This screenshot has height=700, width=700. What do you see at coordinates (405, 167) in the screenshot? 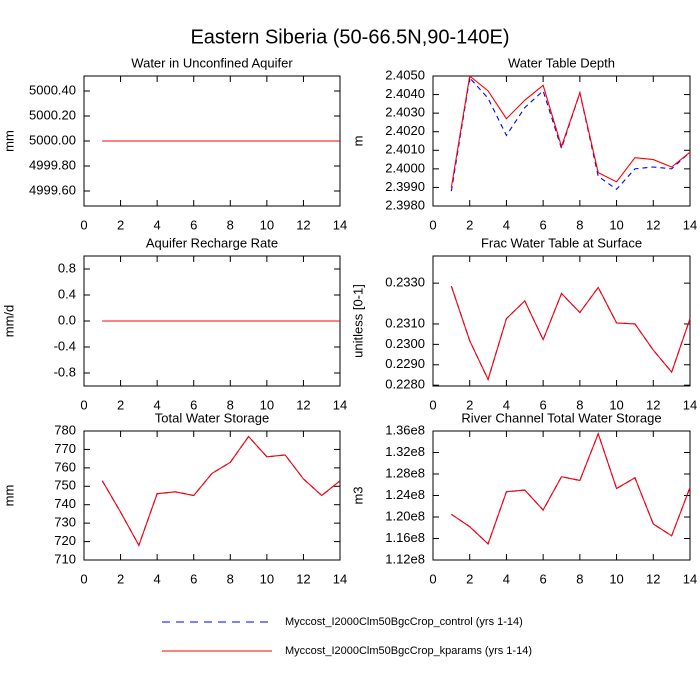
I see `y-tick-label: 2.4000` at bounding box center [405, 167].